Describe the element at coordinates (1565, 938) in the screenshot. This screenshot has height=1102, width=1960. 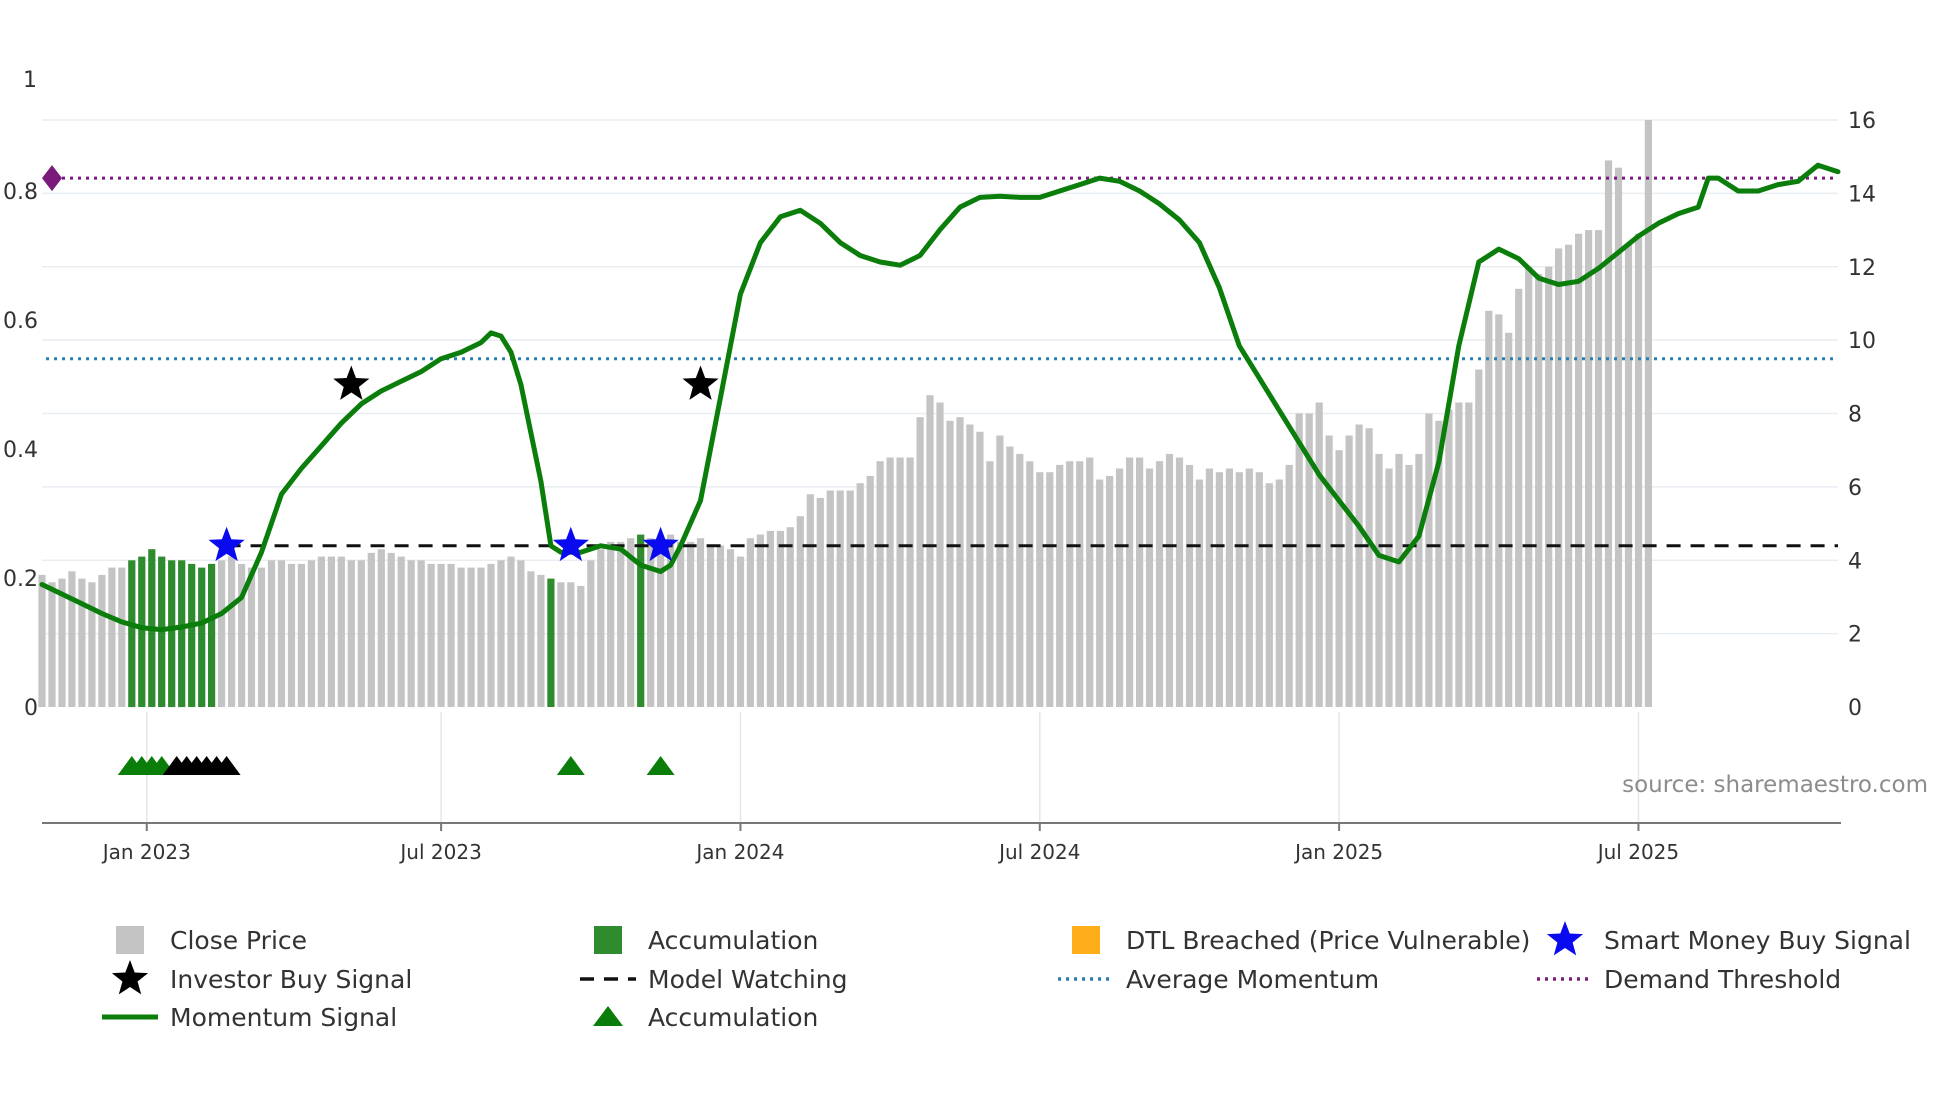
I see `legend-smart-money-icon` at that location.